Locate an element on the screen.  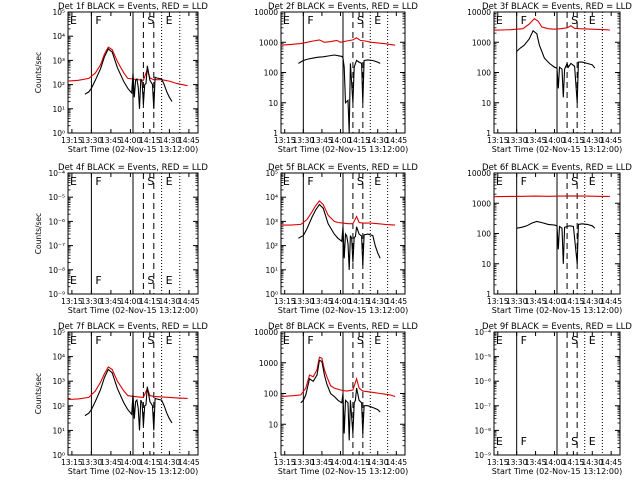
marker-letter-bottom: E is located at coordinates (73, 280).